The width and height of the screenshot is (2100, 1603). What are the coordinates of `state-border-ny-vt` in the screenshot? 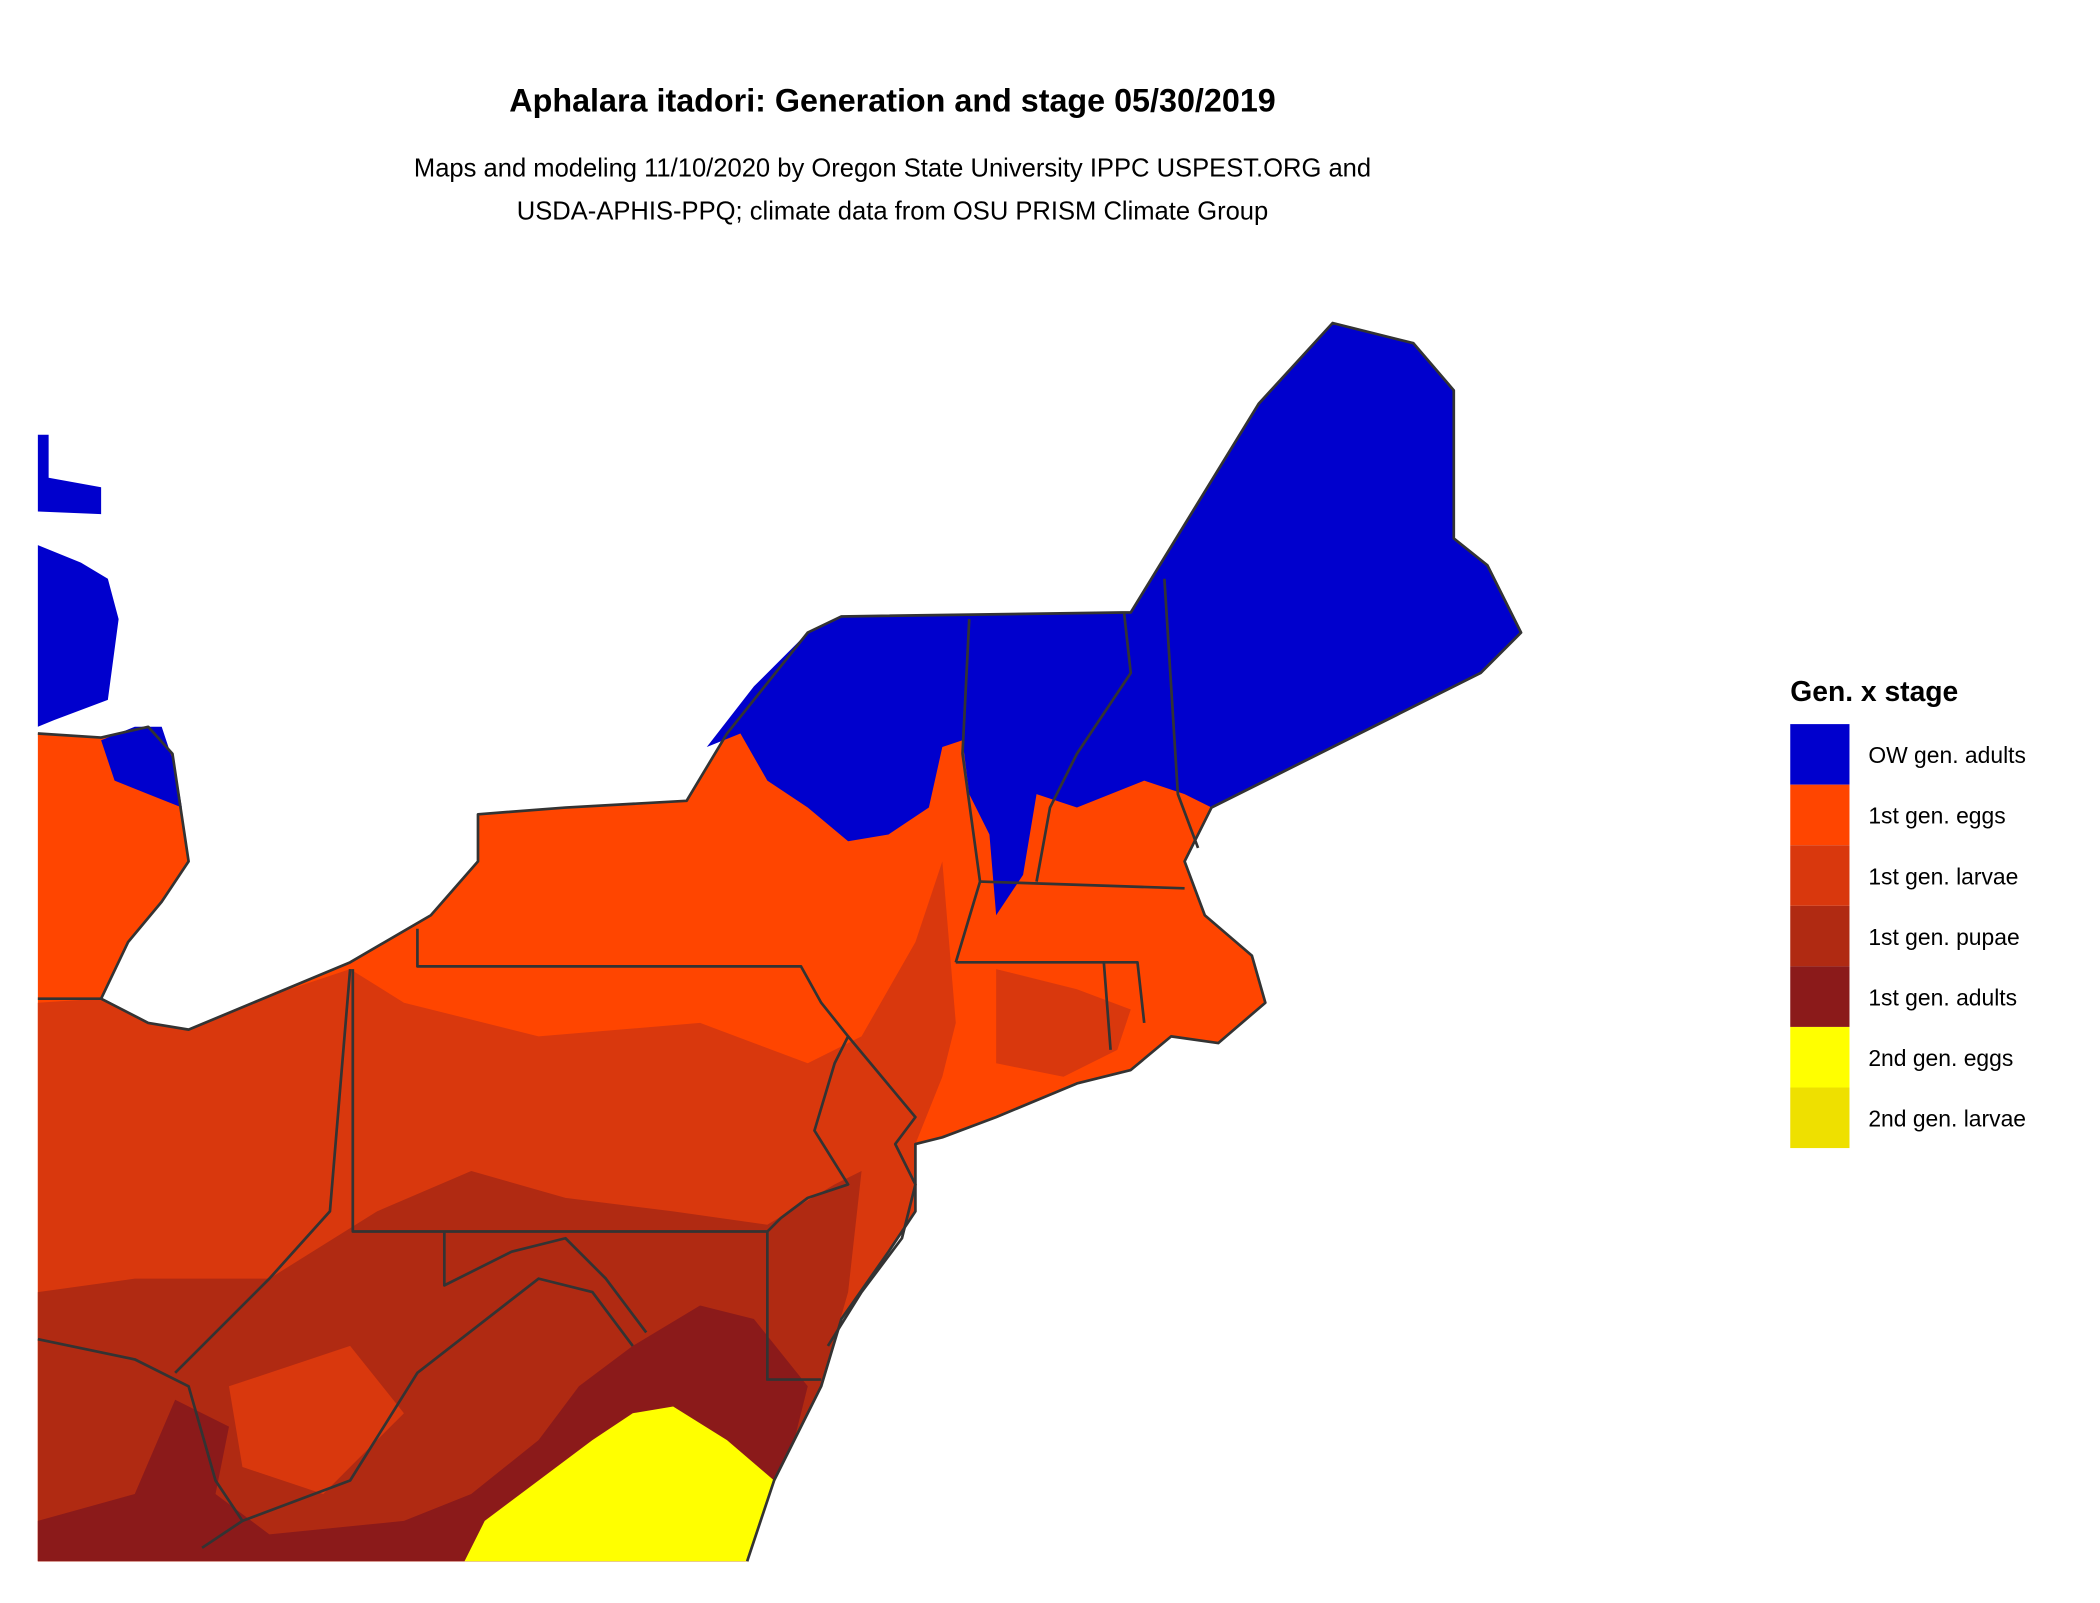 It's located at (968, 791).